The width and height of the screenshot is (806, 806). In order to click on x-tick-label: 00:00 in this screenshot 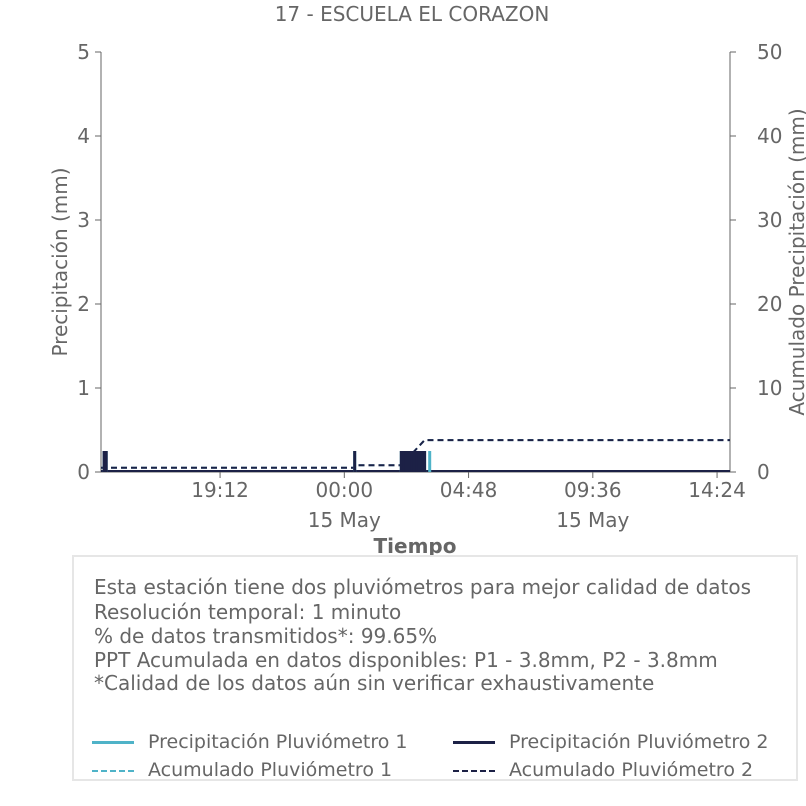, I will do `click(344, 490)`.